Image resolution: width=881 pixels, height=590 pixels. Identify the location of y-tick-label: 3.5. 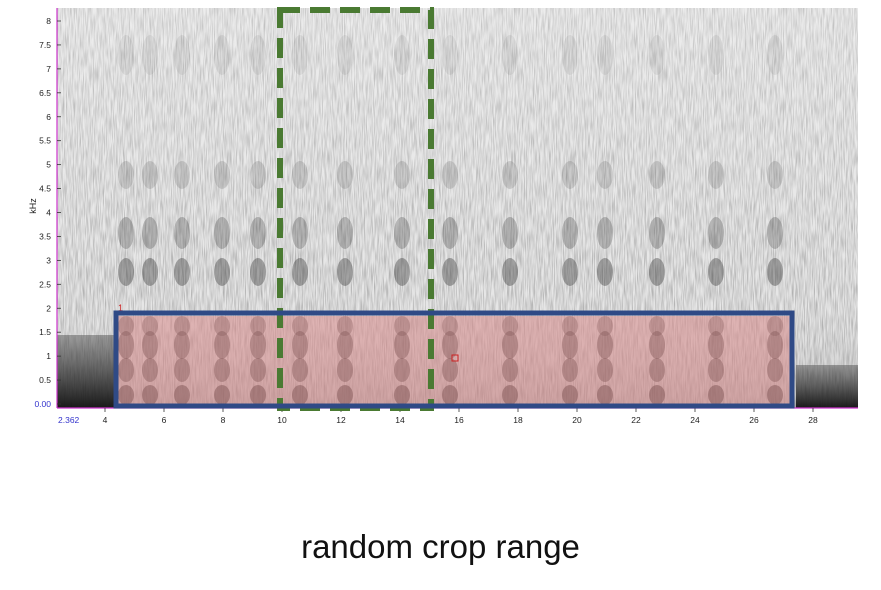
(45, 236).